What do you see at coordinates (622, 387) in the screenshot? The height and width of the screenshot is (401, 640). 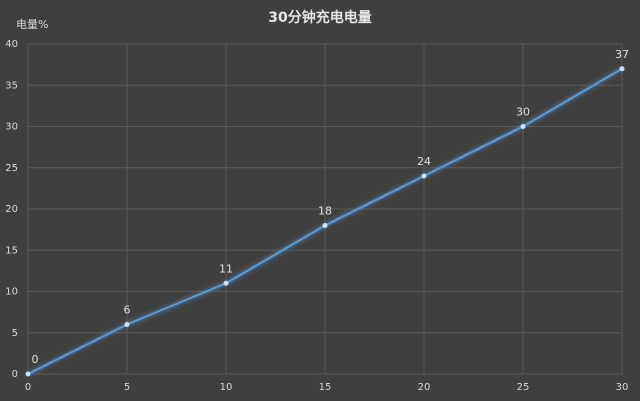 I see `x-tick-label: 30` at bounding box center [622, 387].